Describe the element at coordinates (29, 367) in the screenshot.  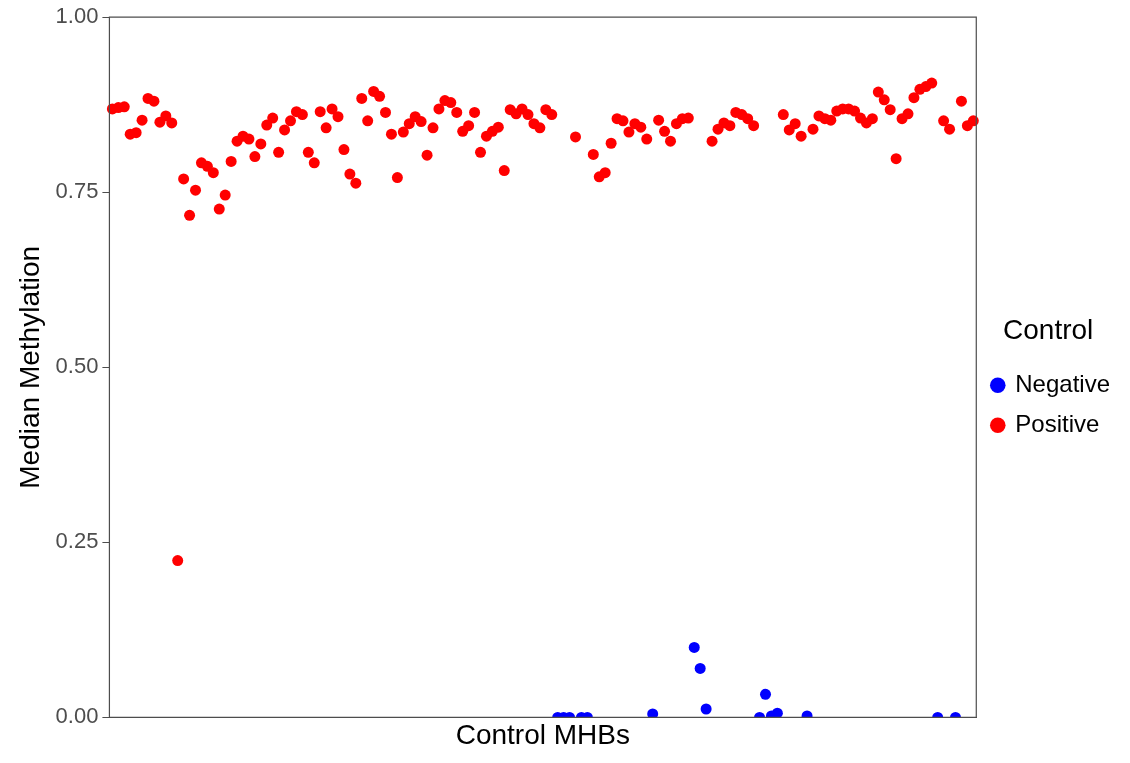
I see `y-axis-title: Median Methylation` at that location.